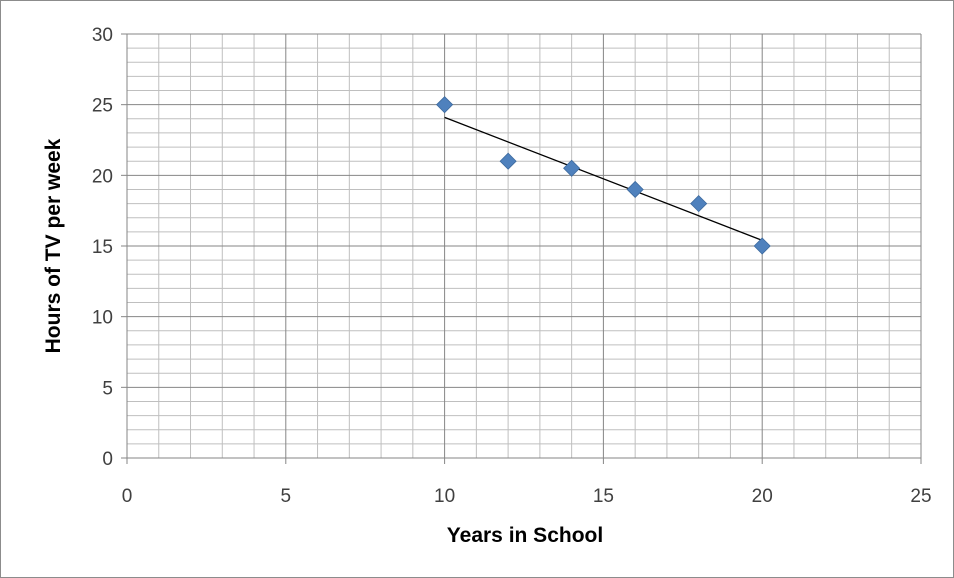 This screenshot has width=954, height=578. I want to click on x-tick-label: 10, so click(444, 496).